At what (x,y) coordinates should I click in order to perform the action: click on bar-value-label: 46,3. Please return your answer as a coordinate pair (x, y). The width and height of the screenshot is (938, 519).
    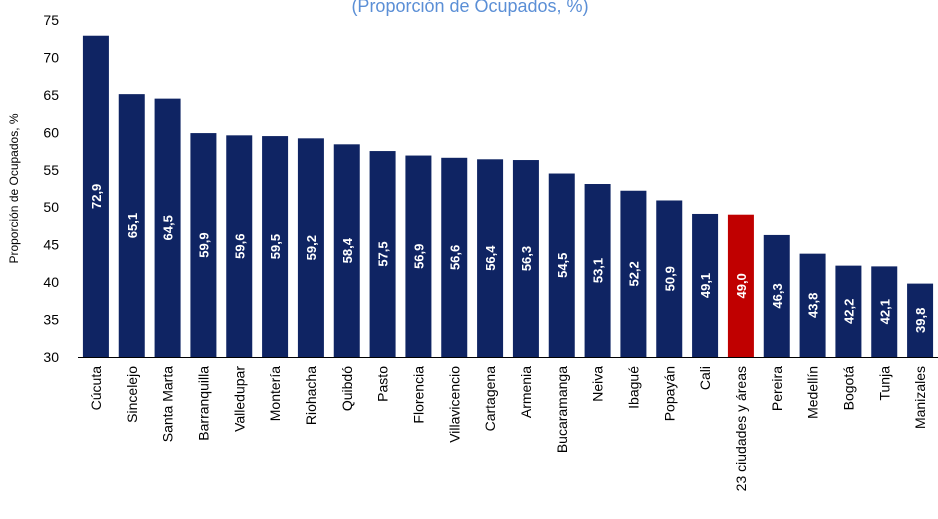
    Looking at the image, I should click on (777, 295).